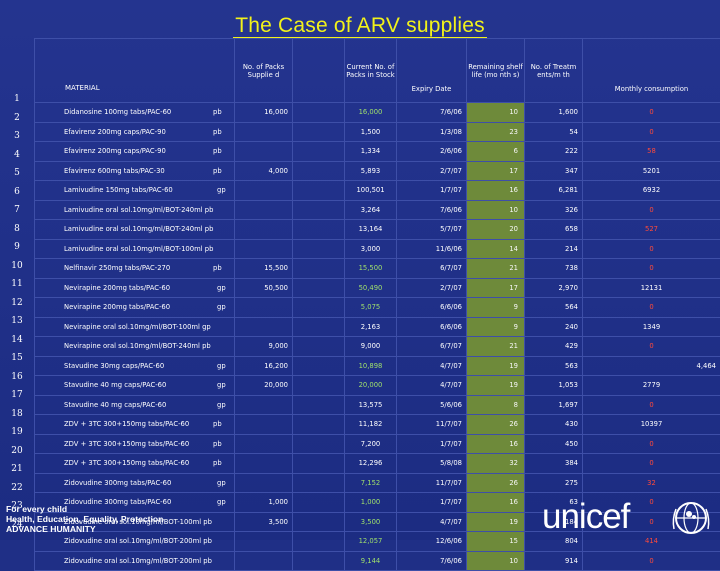 The height and width of the screenshot is (571, 720). Describe the element at coordinates (137, 327) in the screenshot. I see `material-name: Nevirapine oral sol.10mg/ml/BOT-100ml gp` at that location.